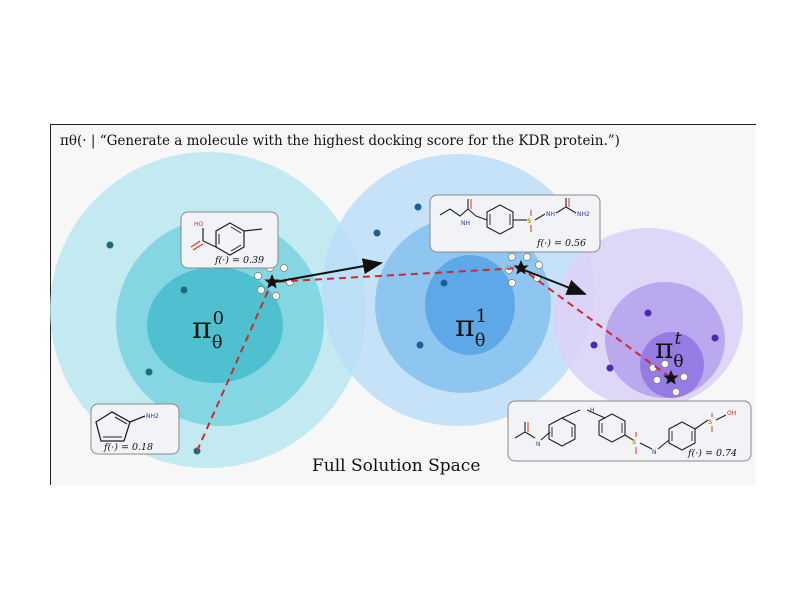 The height and width of the screenshot is (600, 800). What do you see at coordinates (135, 429) in the screenshot?
I see `molecule-card-1: NH2 f(·) = 0.18` at bounding box center [135, 429].